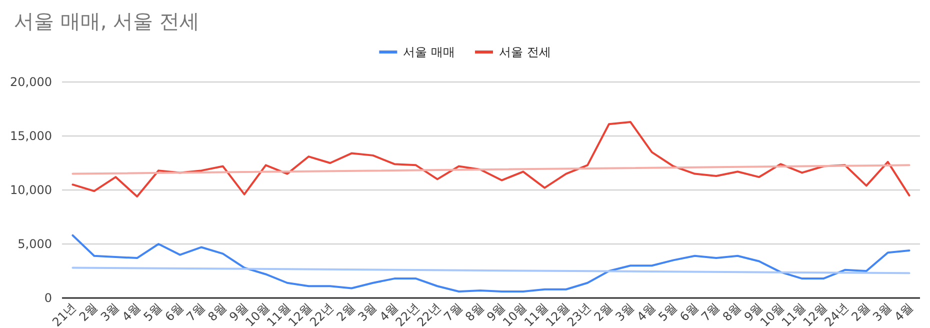 This screenshot has height=328, width=930. What do you see at coordinates (31, 82) in the screenshot?
I see `y-tick-label: 20,000` at bounding box center [31, 82].